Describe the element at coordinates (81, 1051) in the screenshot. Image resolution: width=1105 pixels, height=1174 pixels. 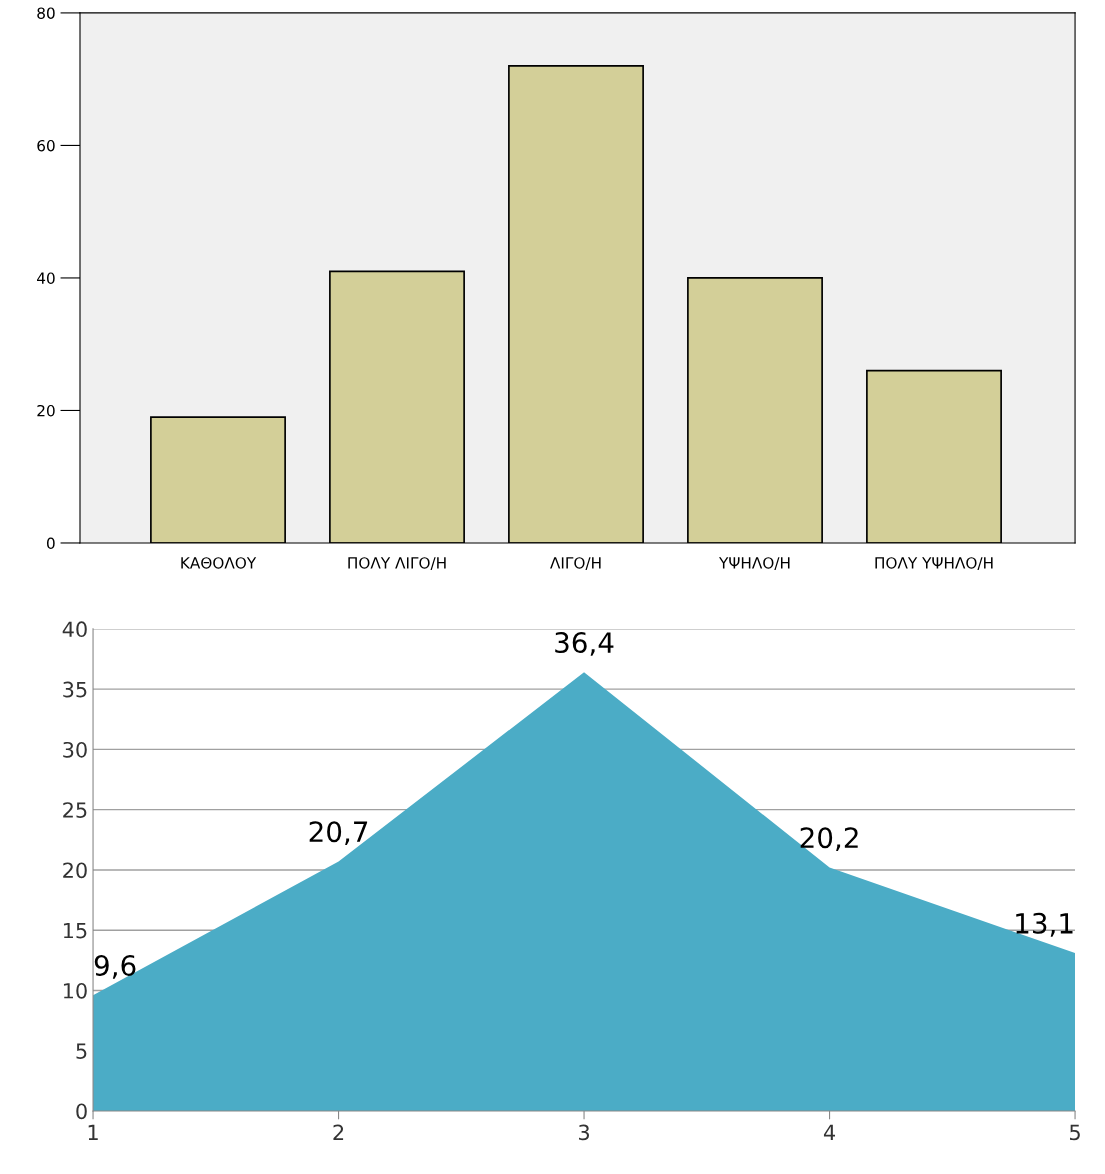
I see `y-tick-label: 5` at that location.